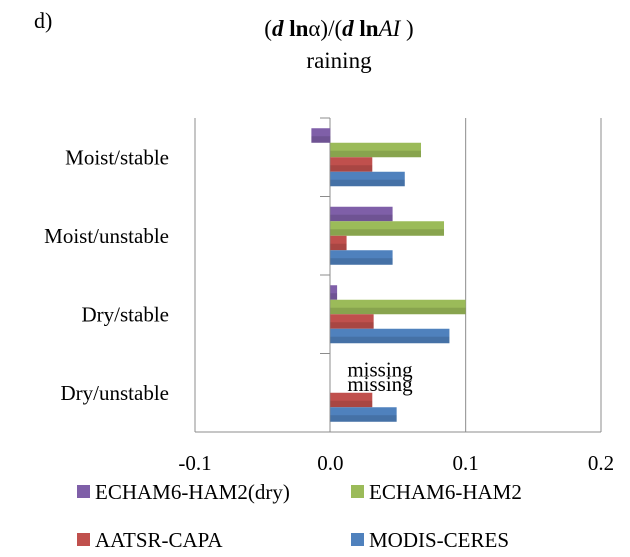 The image size is (630, 557). I want to click on legend-label: ECHAM6-HAM2, so click(445, 492).